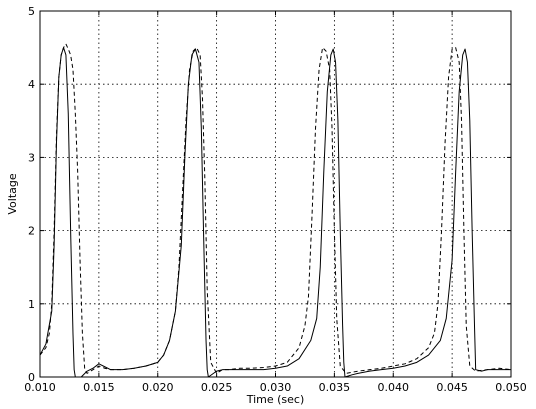 Image resolution: width=536 pixels, height=409 pixels. What do you see at coordinates (511, 387) in the screenshot?
I see `x-tick-label: 0.050` at bounding box center [511, 387].